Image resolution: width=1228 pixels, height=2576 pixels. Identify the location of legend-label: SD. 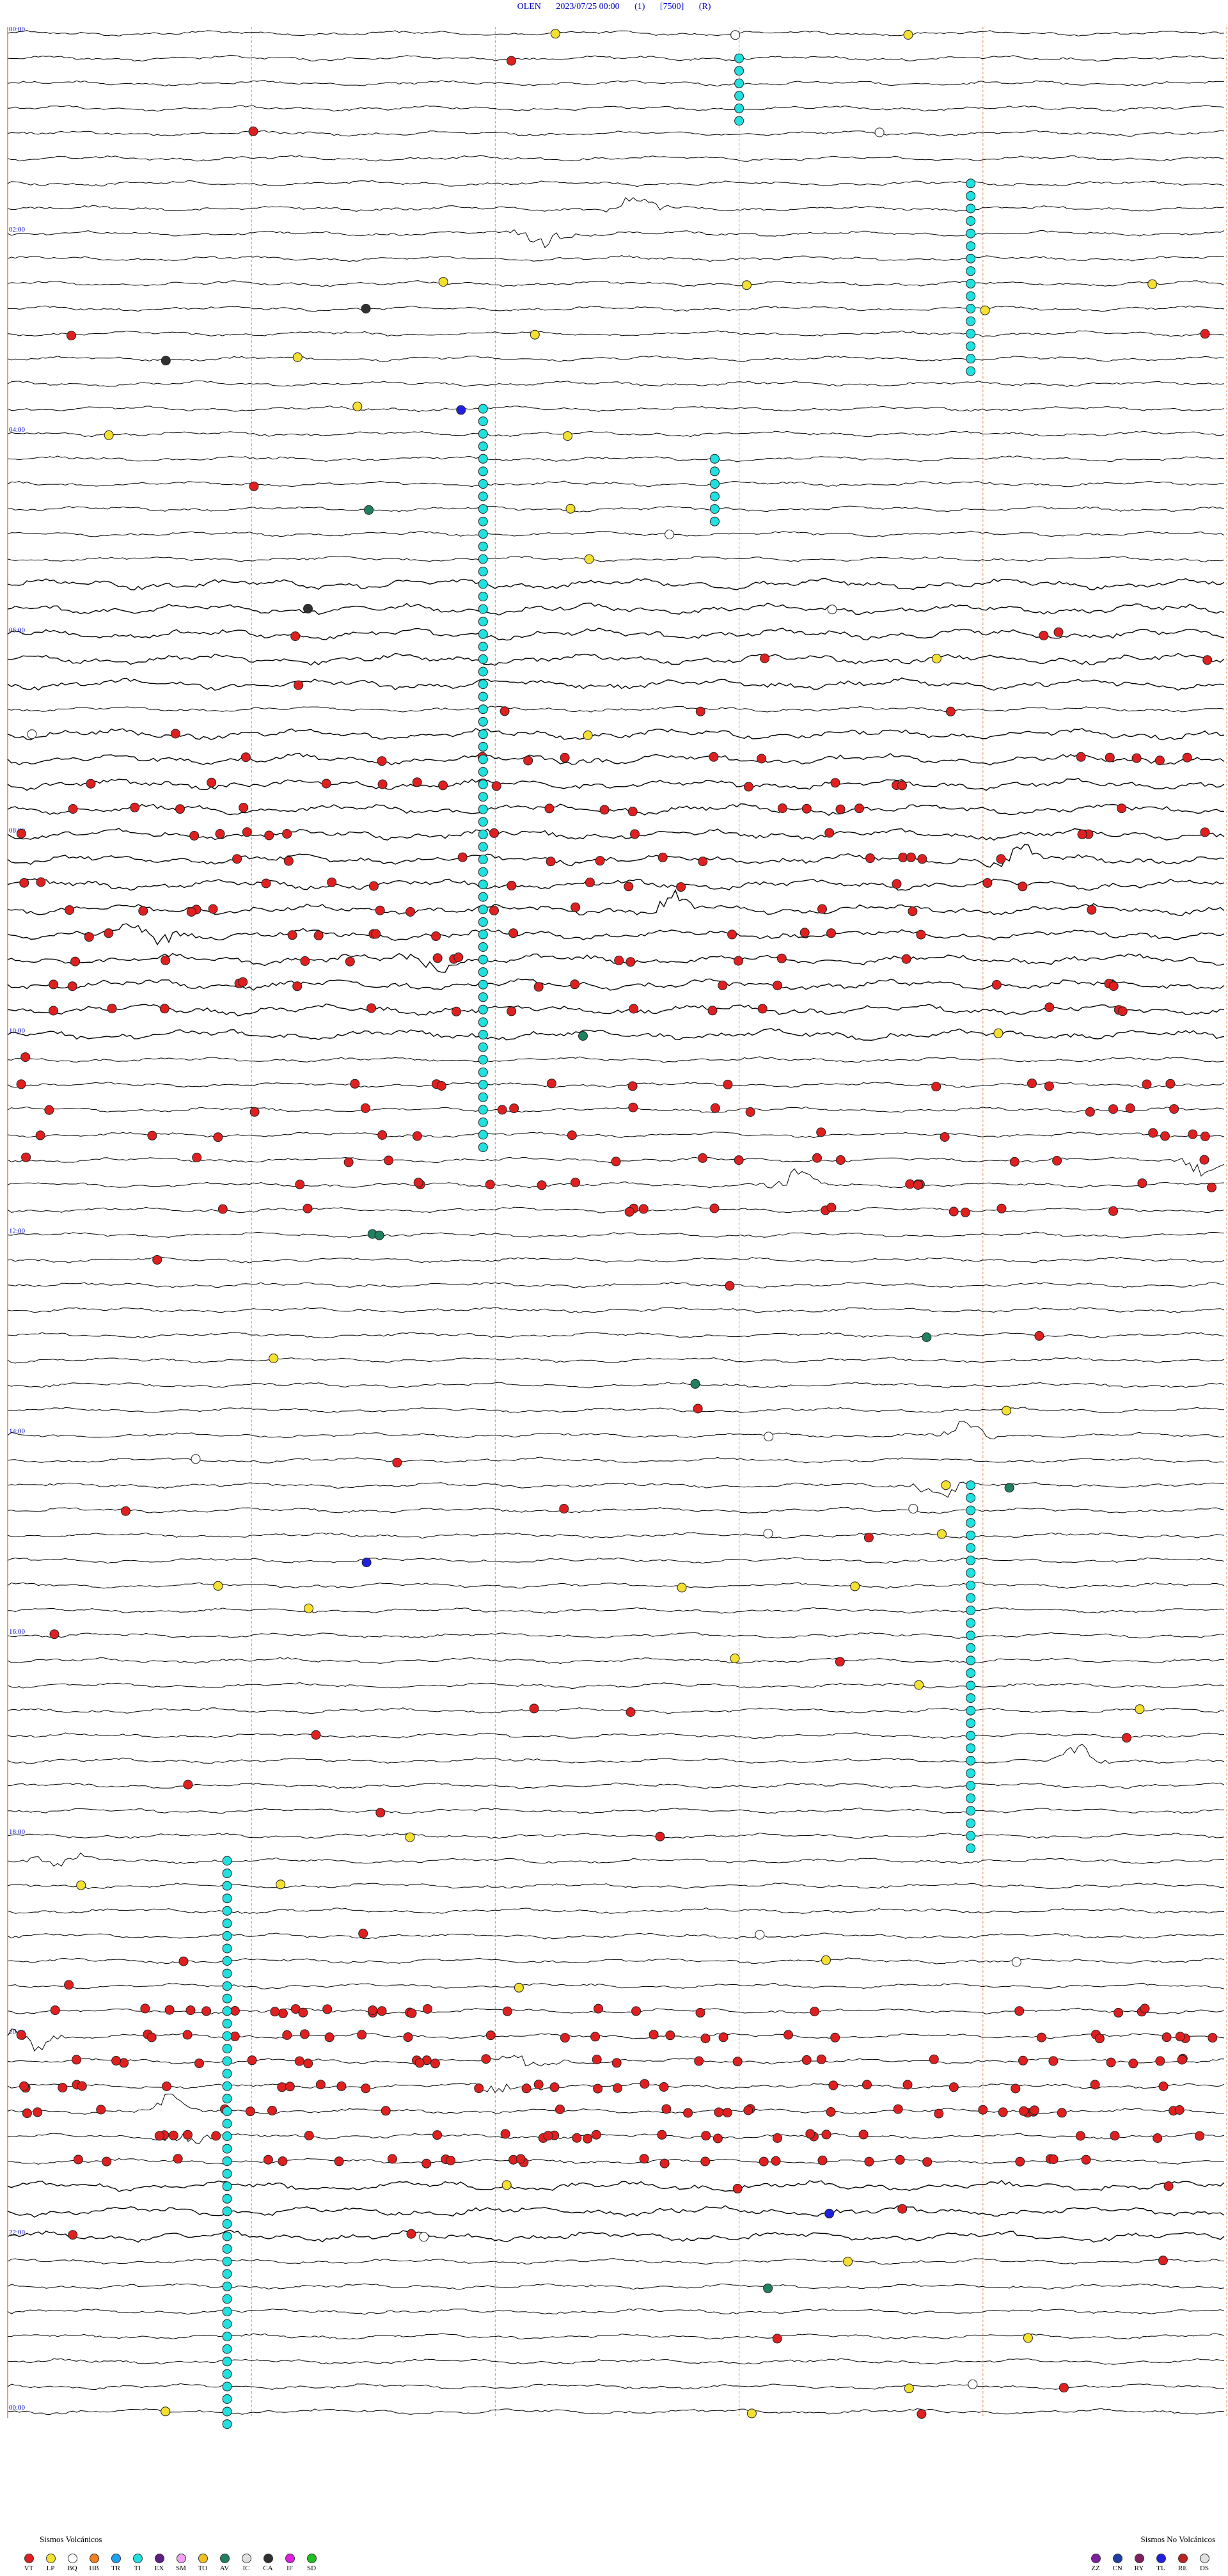
(311, 2568).